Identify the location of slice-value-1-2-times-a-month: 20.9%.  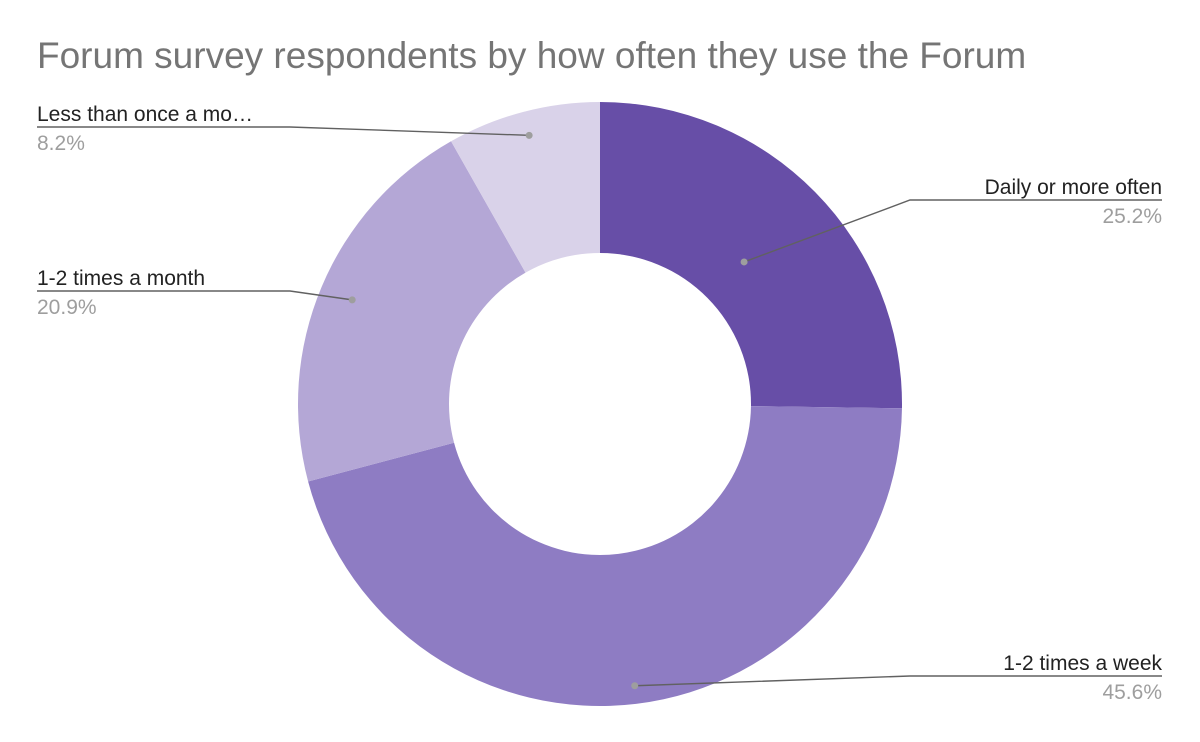
(67, 307).